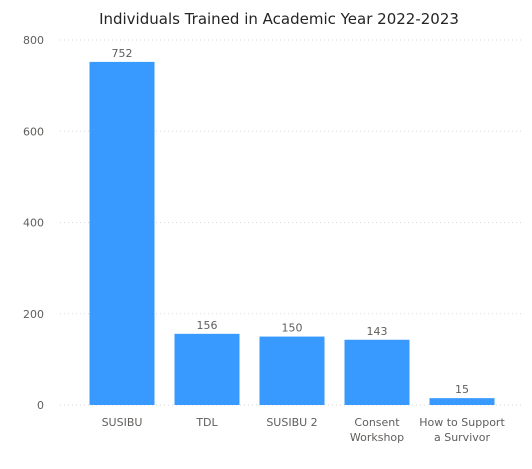 The image size is (532, 469). What do you see at coordinates (377, 437) in the screenshot?
I see `x-tick-label-line: Workshop` at bounding box center [377, 437].